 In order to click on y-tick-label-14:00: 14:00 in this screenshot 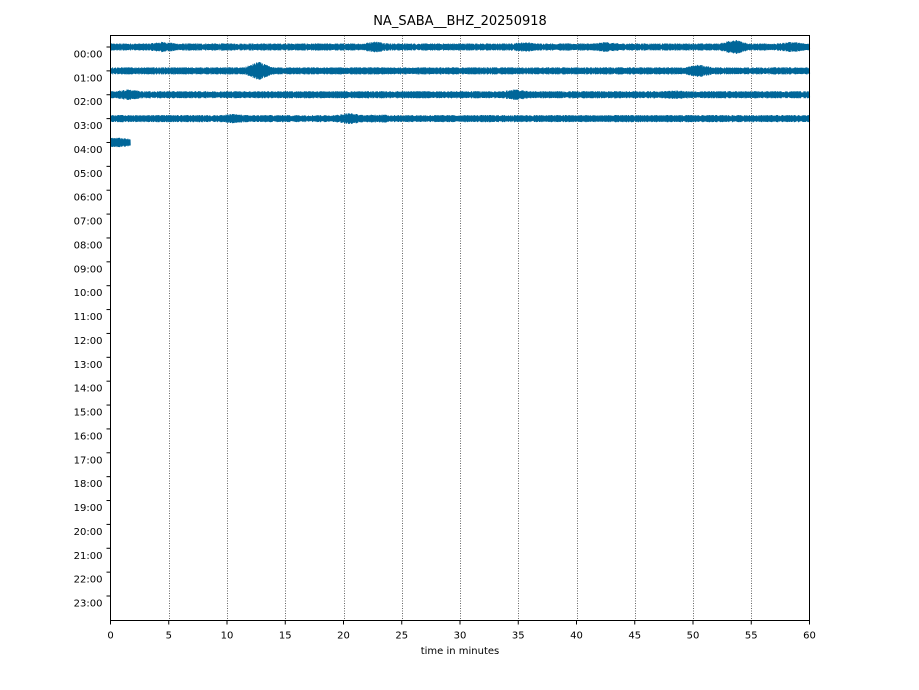, I will do `click(88, 389)`.